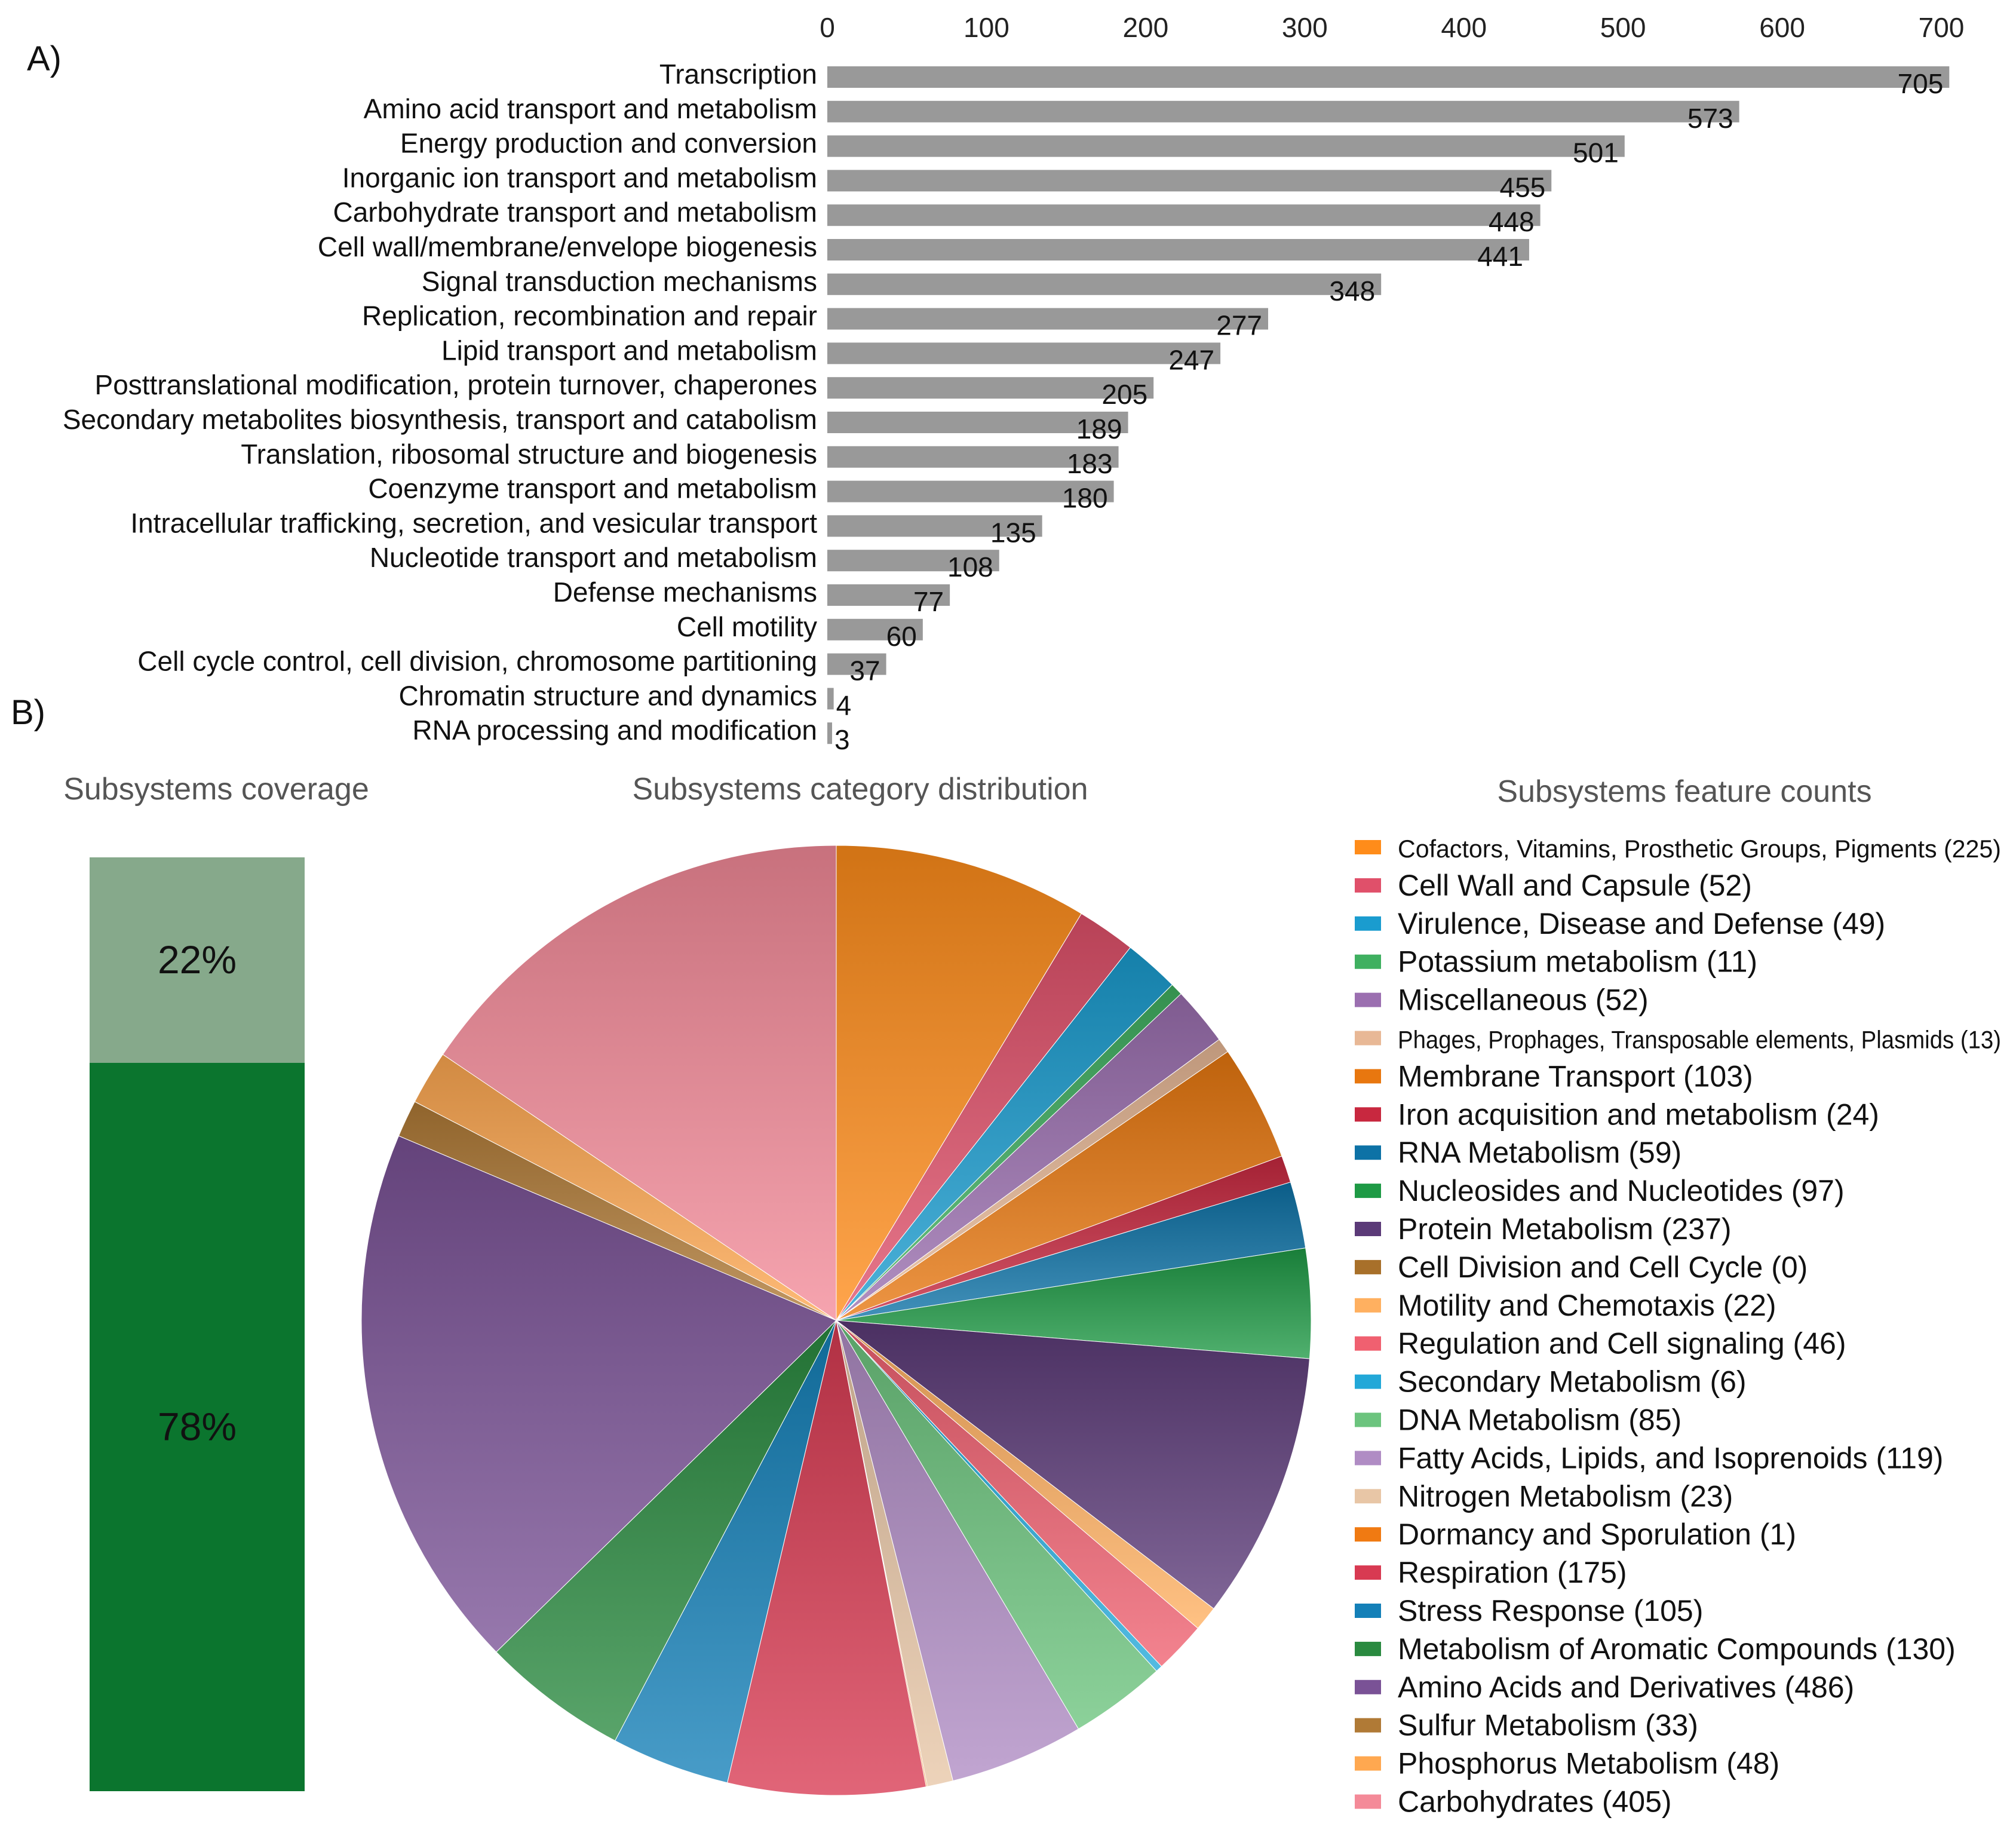 Image resolution: width=2016 pixels, height=1836 pixels. I want to click on bar-value-label: 37, so click(865, 670).